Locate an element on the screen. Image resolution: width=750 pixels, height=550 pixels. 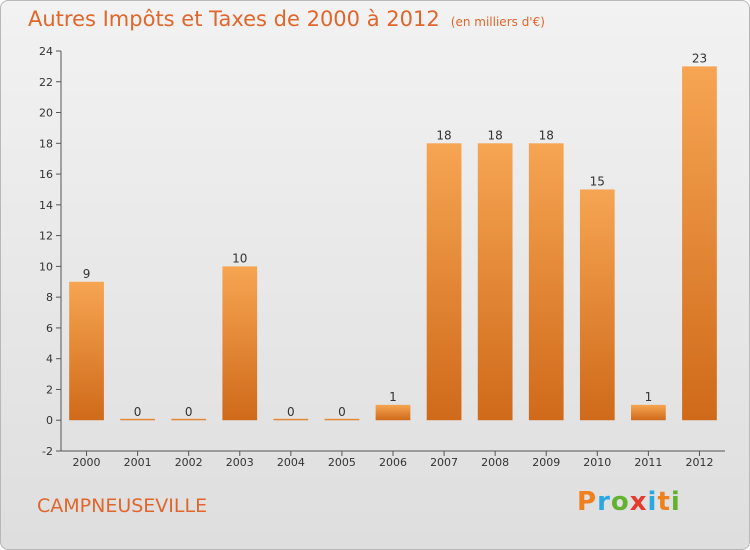
y-tick-label: 4 is located at coordinates (49, 359).